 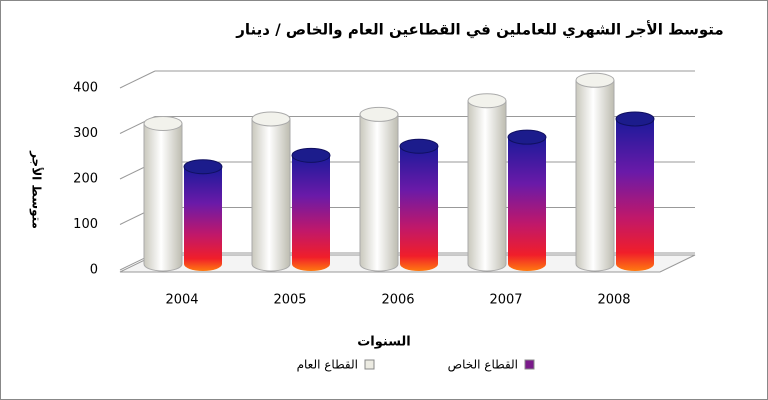 I want to click on legend-label: القطاع العام, so click(x=327, y=365).